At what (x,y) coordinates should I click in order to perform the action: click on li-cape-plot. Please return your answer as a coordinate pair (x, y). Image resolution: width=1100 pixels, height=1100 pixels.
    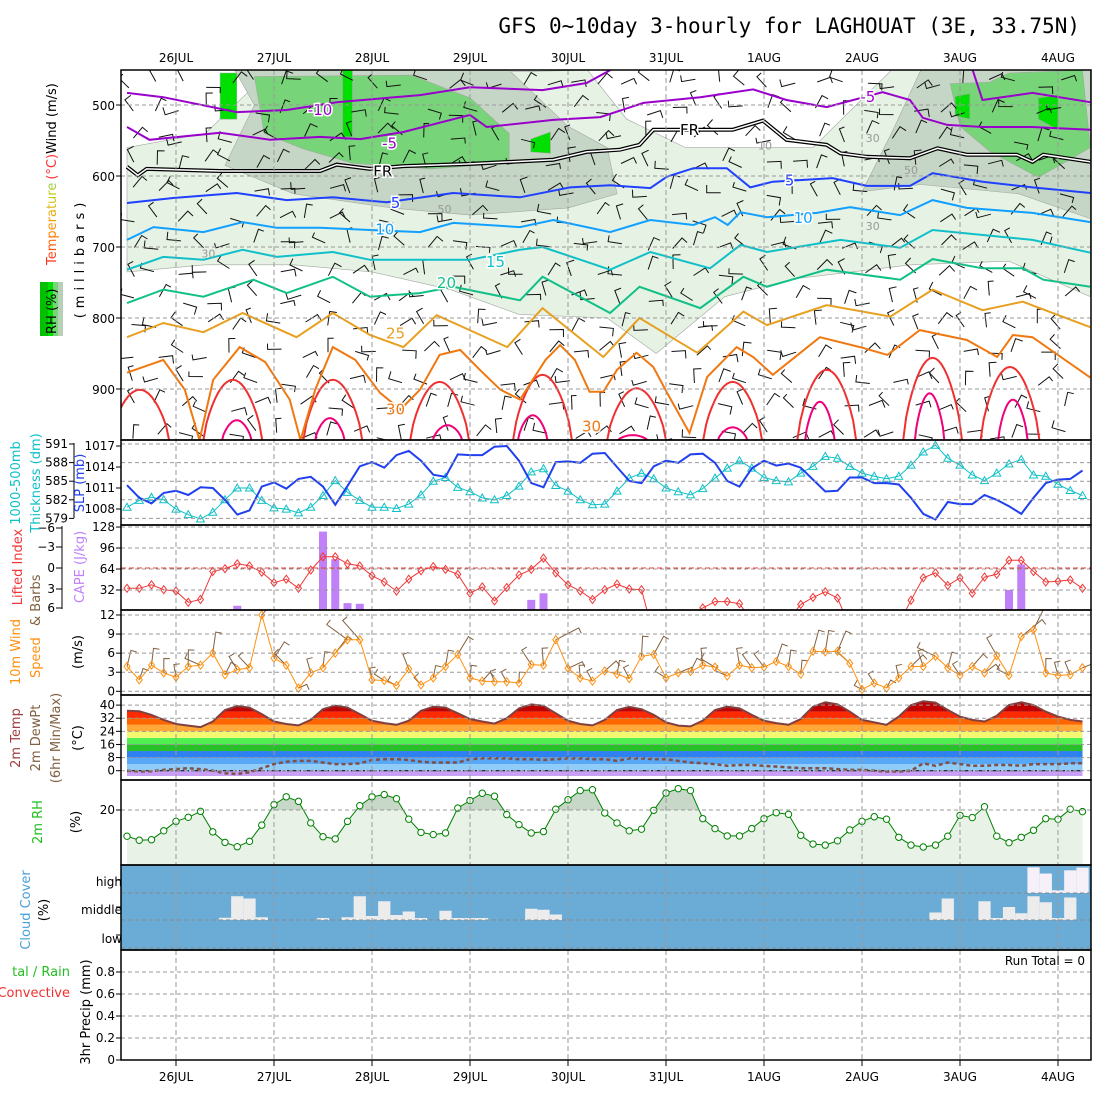
    Looking at the image, I should click on (606, 570).